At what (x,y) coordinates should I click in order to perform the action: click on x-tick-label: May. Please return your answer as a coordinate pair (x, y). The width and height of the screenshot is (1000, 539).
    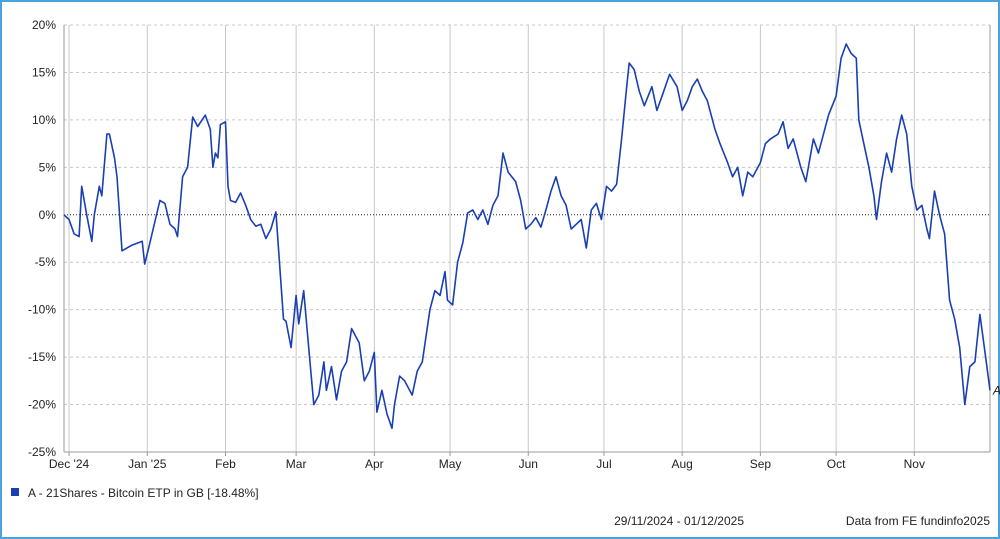
    Looking at the image, I should click on (450, 464).